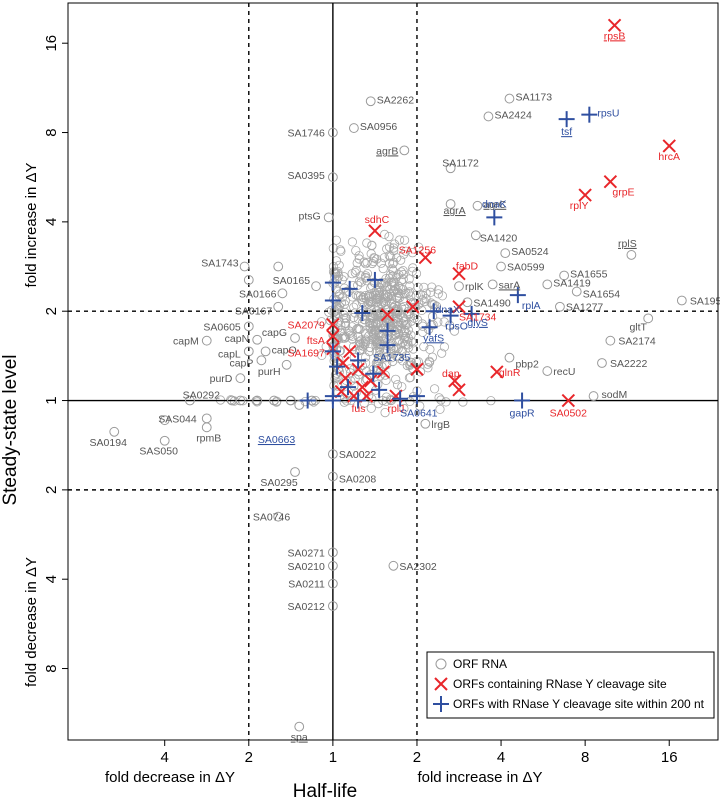 The width and height of the screenshot is (720, 800). Describe the element at coordinates (254, 312) in the screenshot. I see `point-label: SA0167` at that location.